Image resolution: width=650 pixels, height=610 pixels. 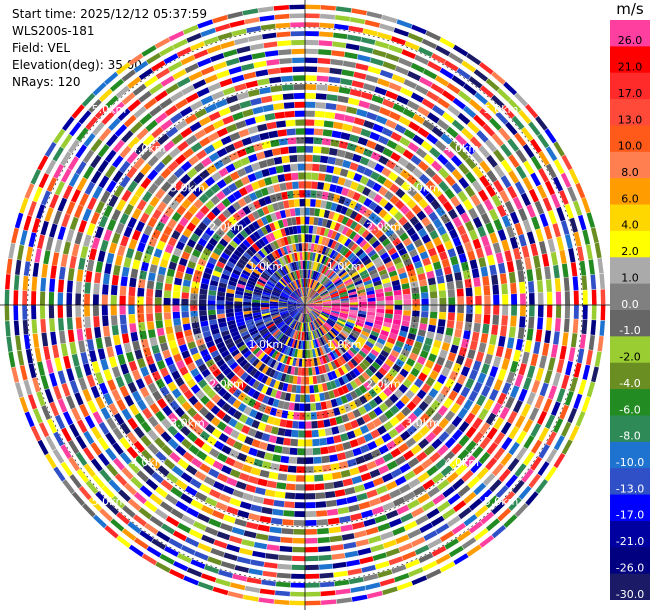 What do you see at coordinates (266, 344) in the screenshot?
I see `range-ring-label: 1.0km` at bounding box center [266, 344].